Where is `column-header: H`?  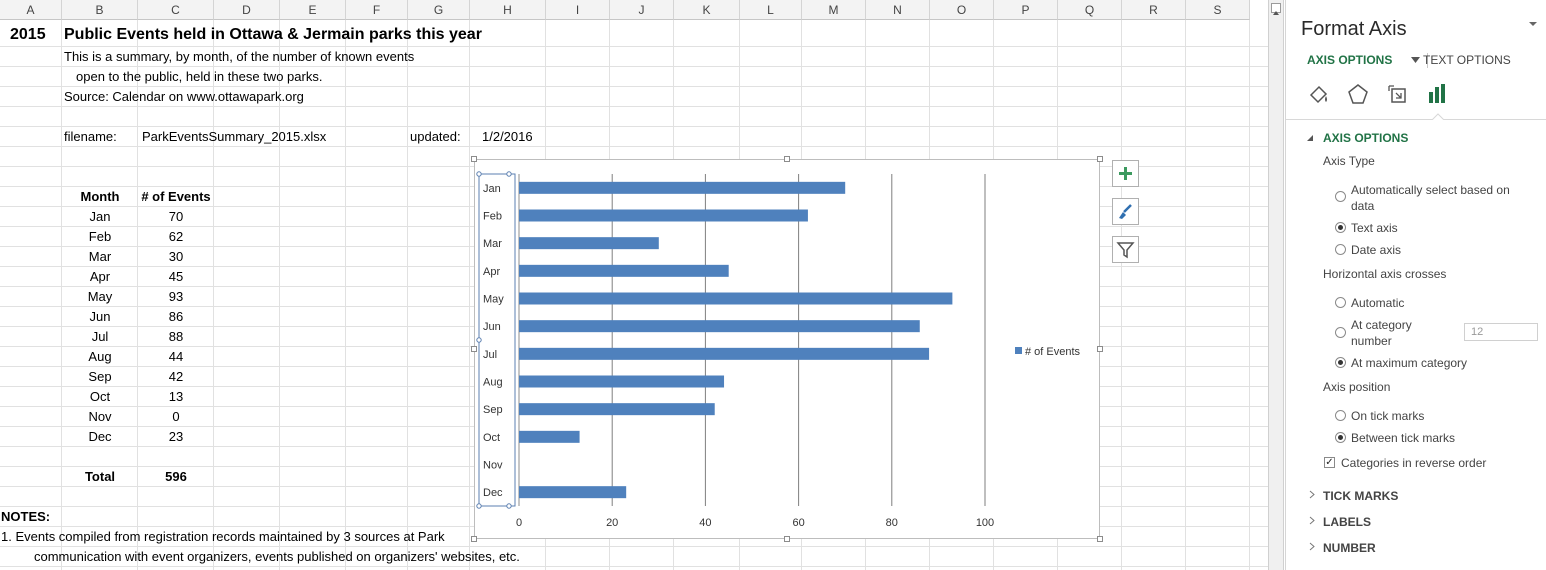
column-header: H is located at coordinates (508, 10).